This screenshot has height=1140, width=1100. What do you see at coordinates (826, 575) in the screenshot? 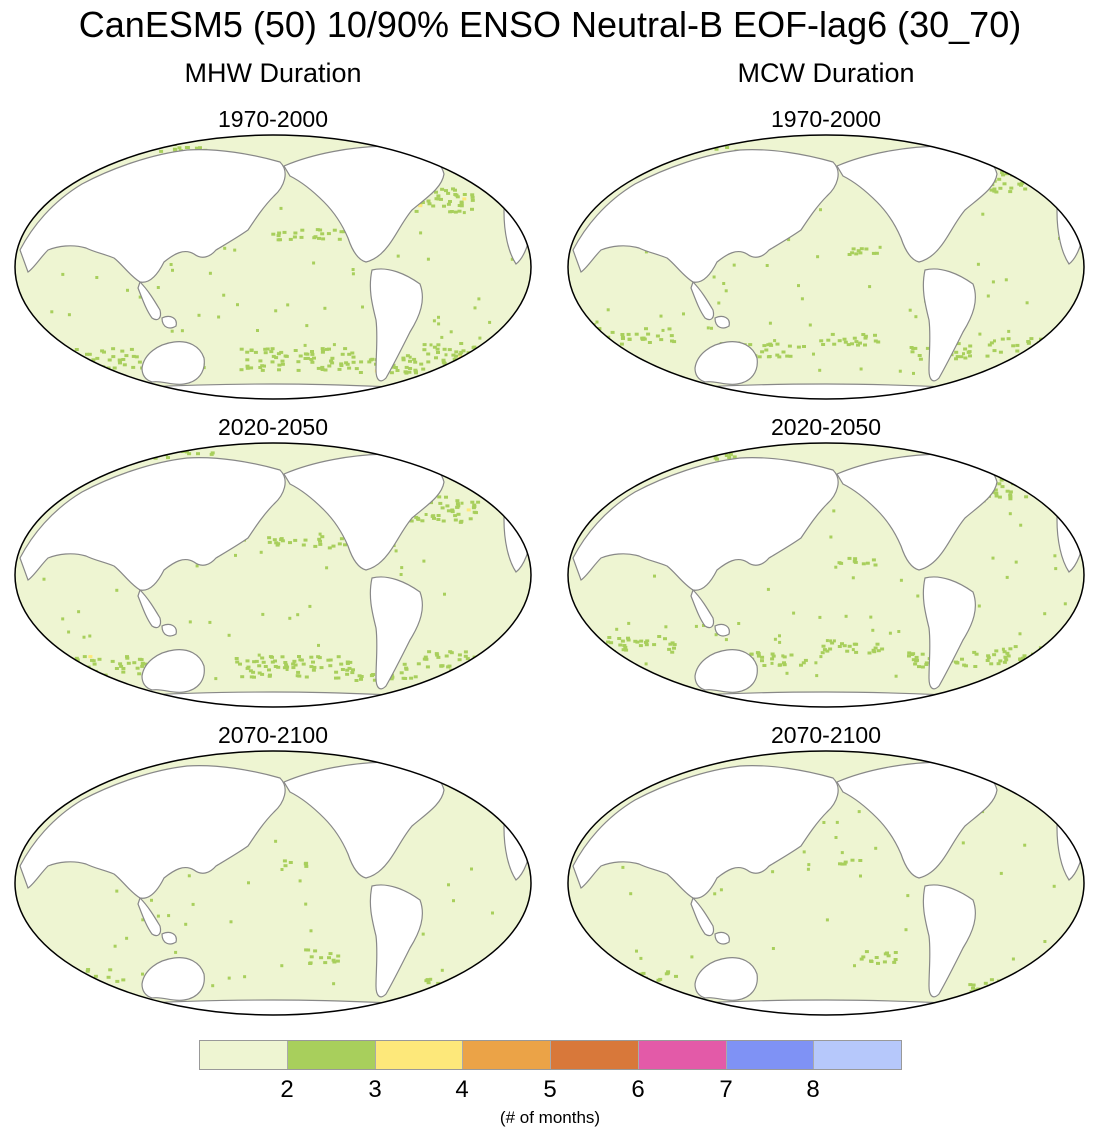
I see `map-panel-mcw-2020-2050` at bounding box center [826, 575].